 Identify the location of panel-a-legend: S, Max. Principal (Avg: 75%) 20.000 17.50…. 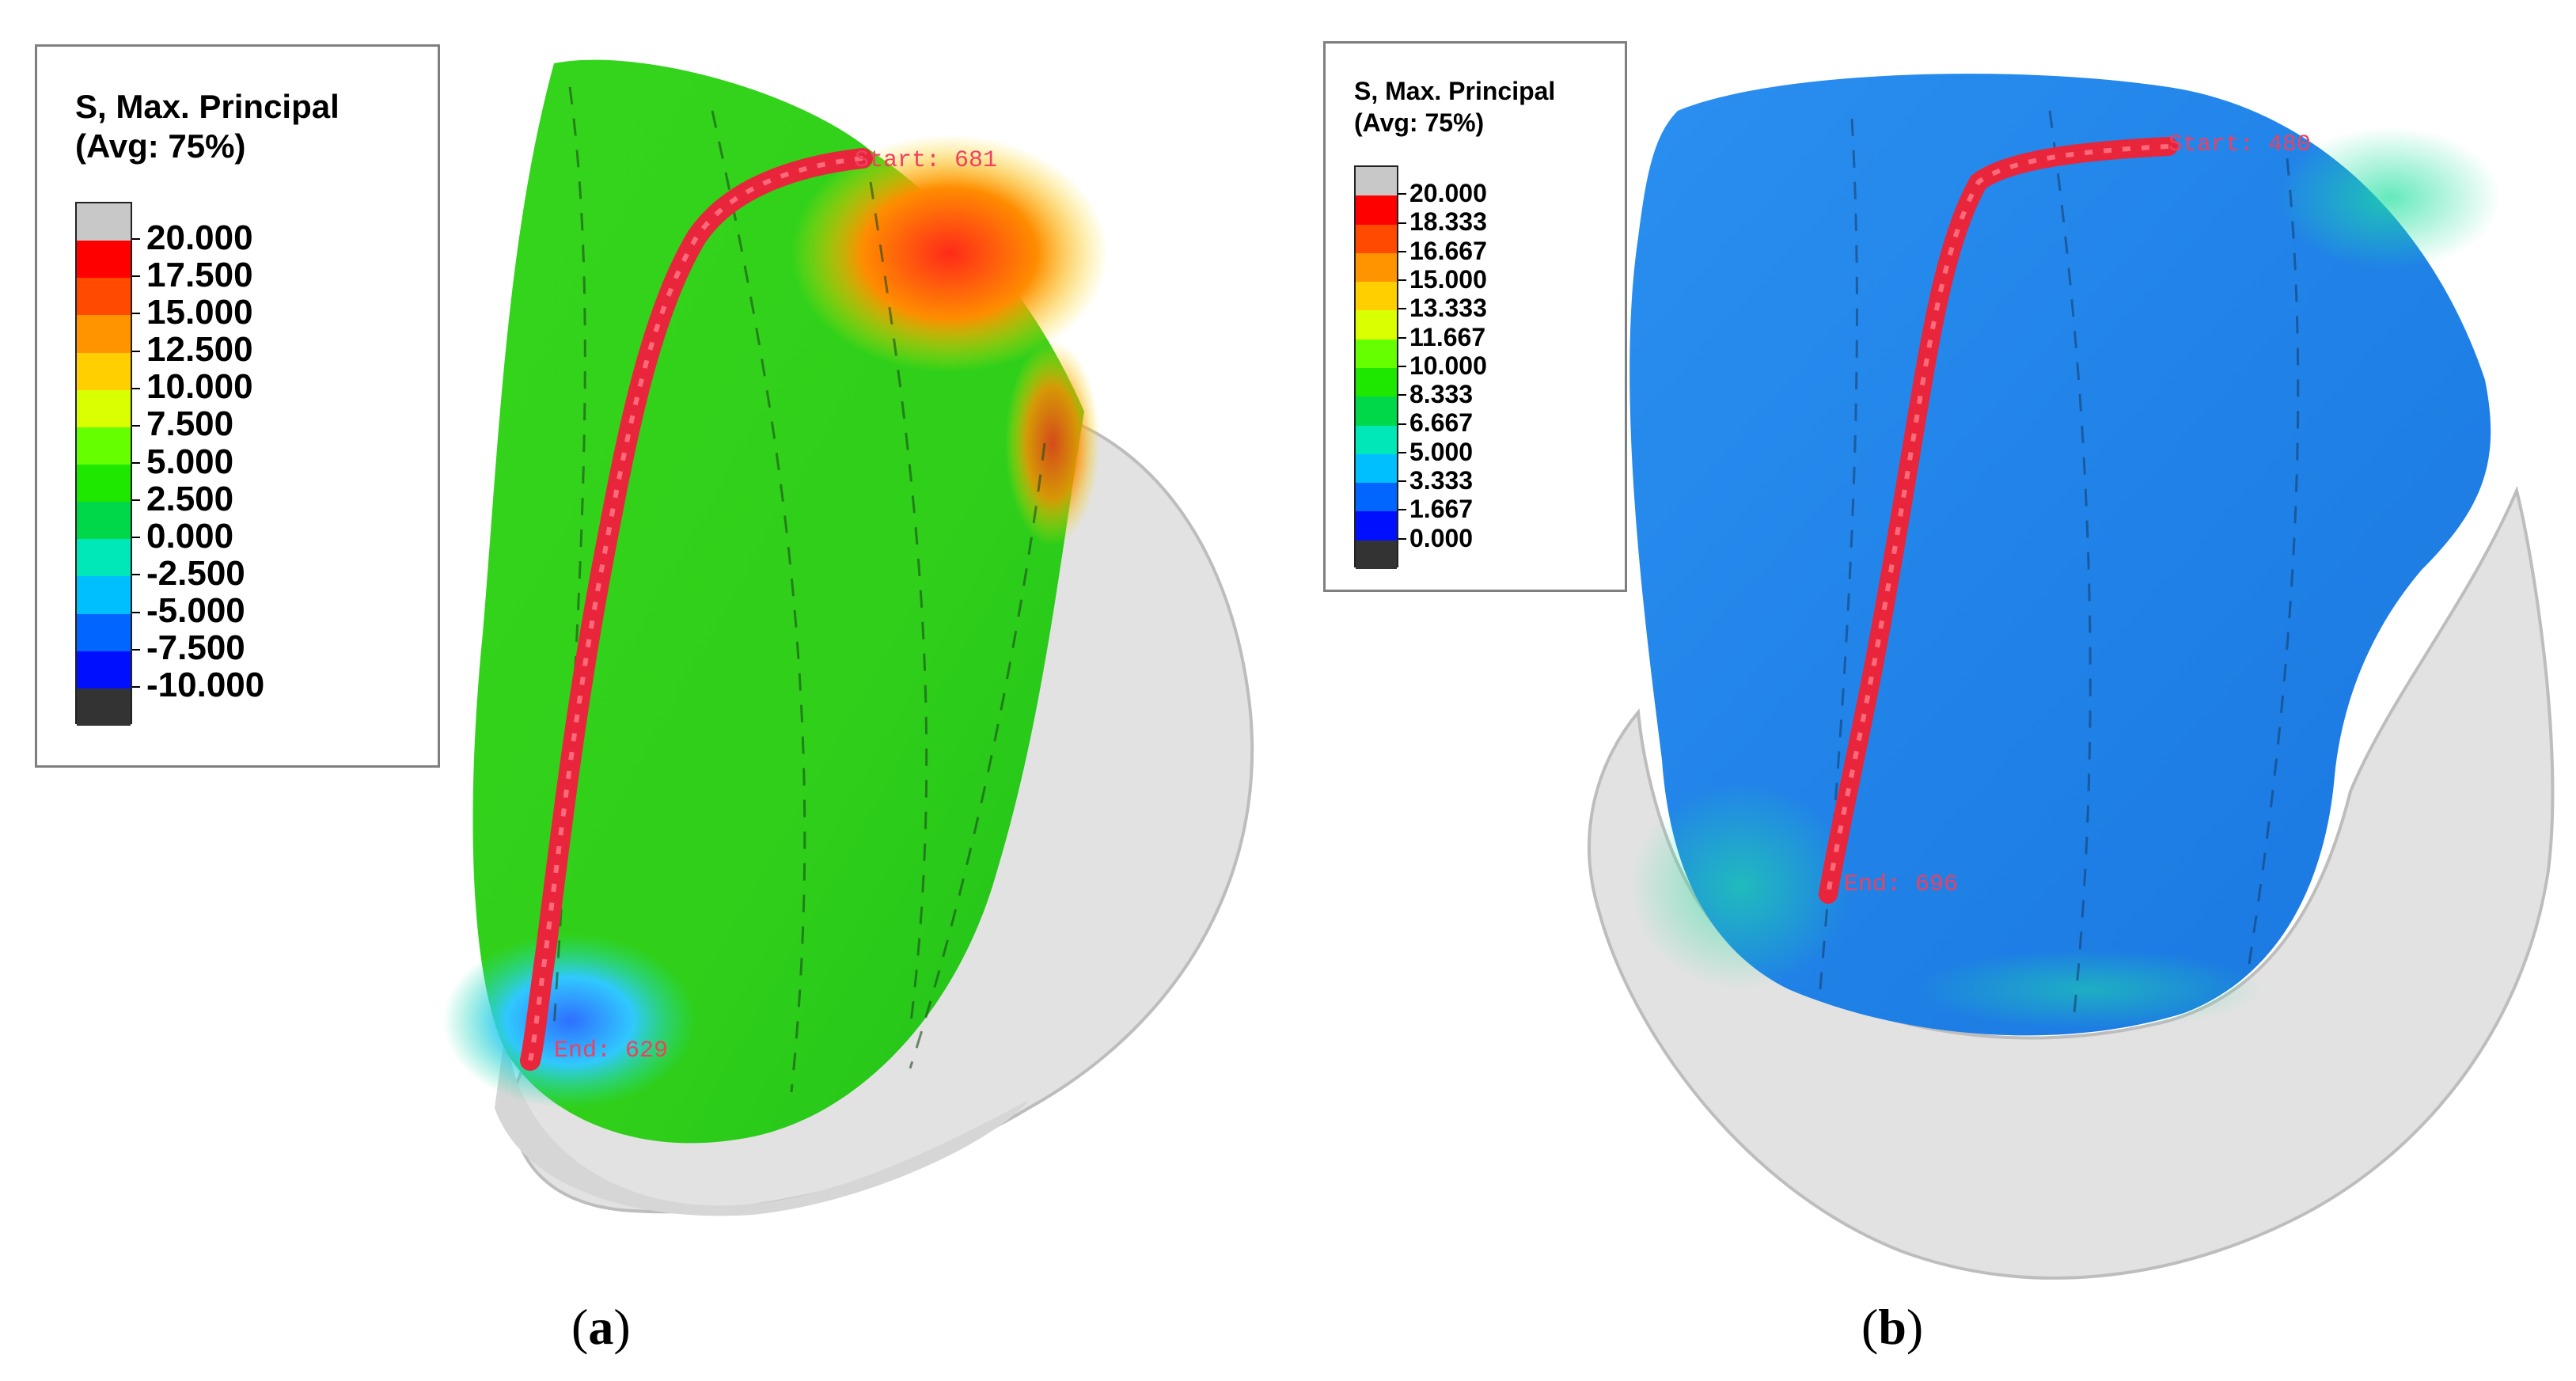
(237, 406).